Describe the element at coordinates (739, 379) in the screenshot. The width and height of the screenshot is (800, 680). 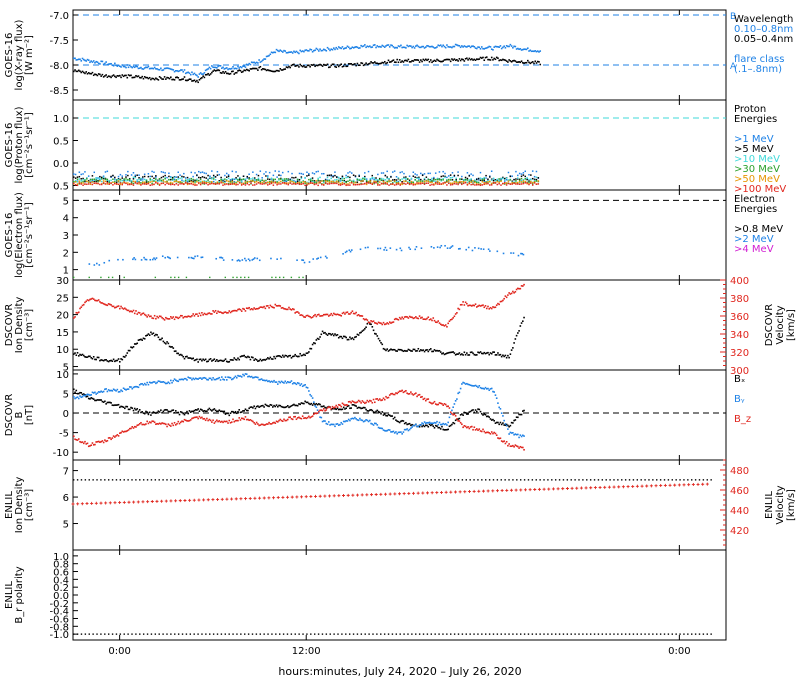
I see `legend-entry: Bₓ` at that location.